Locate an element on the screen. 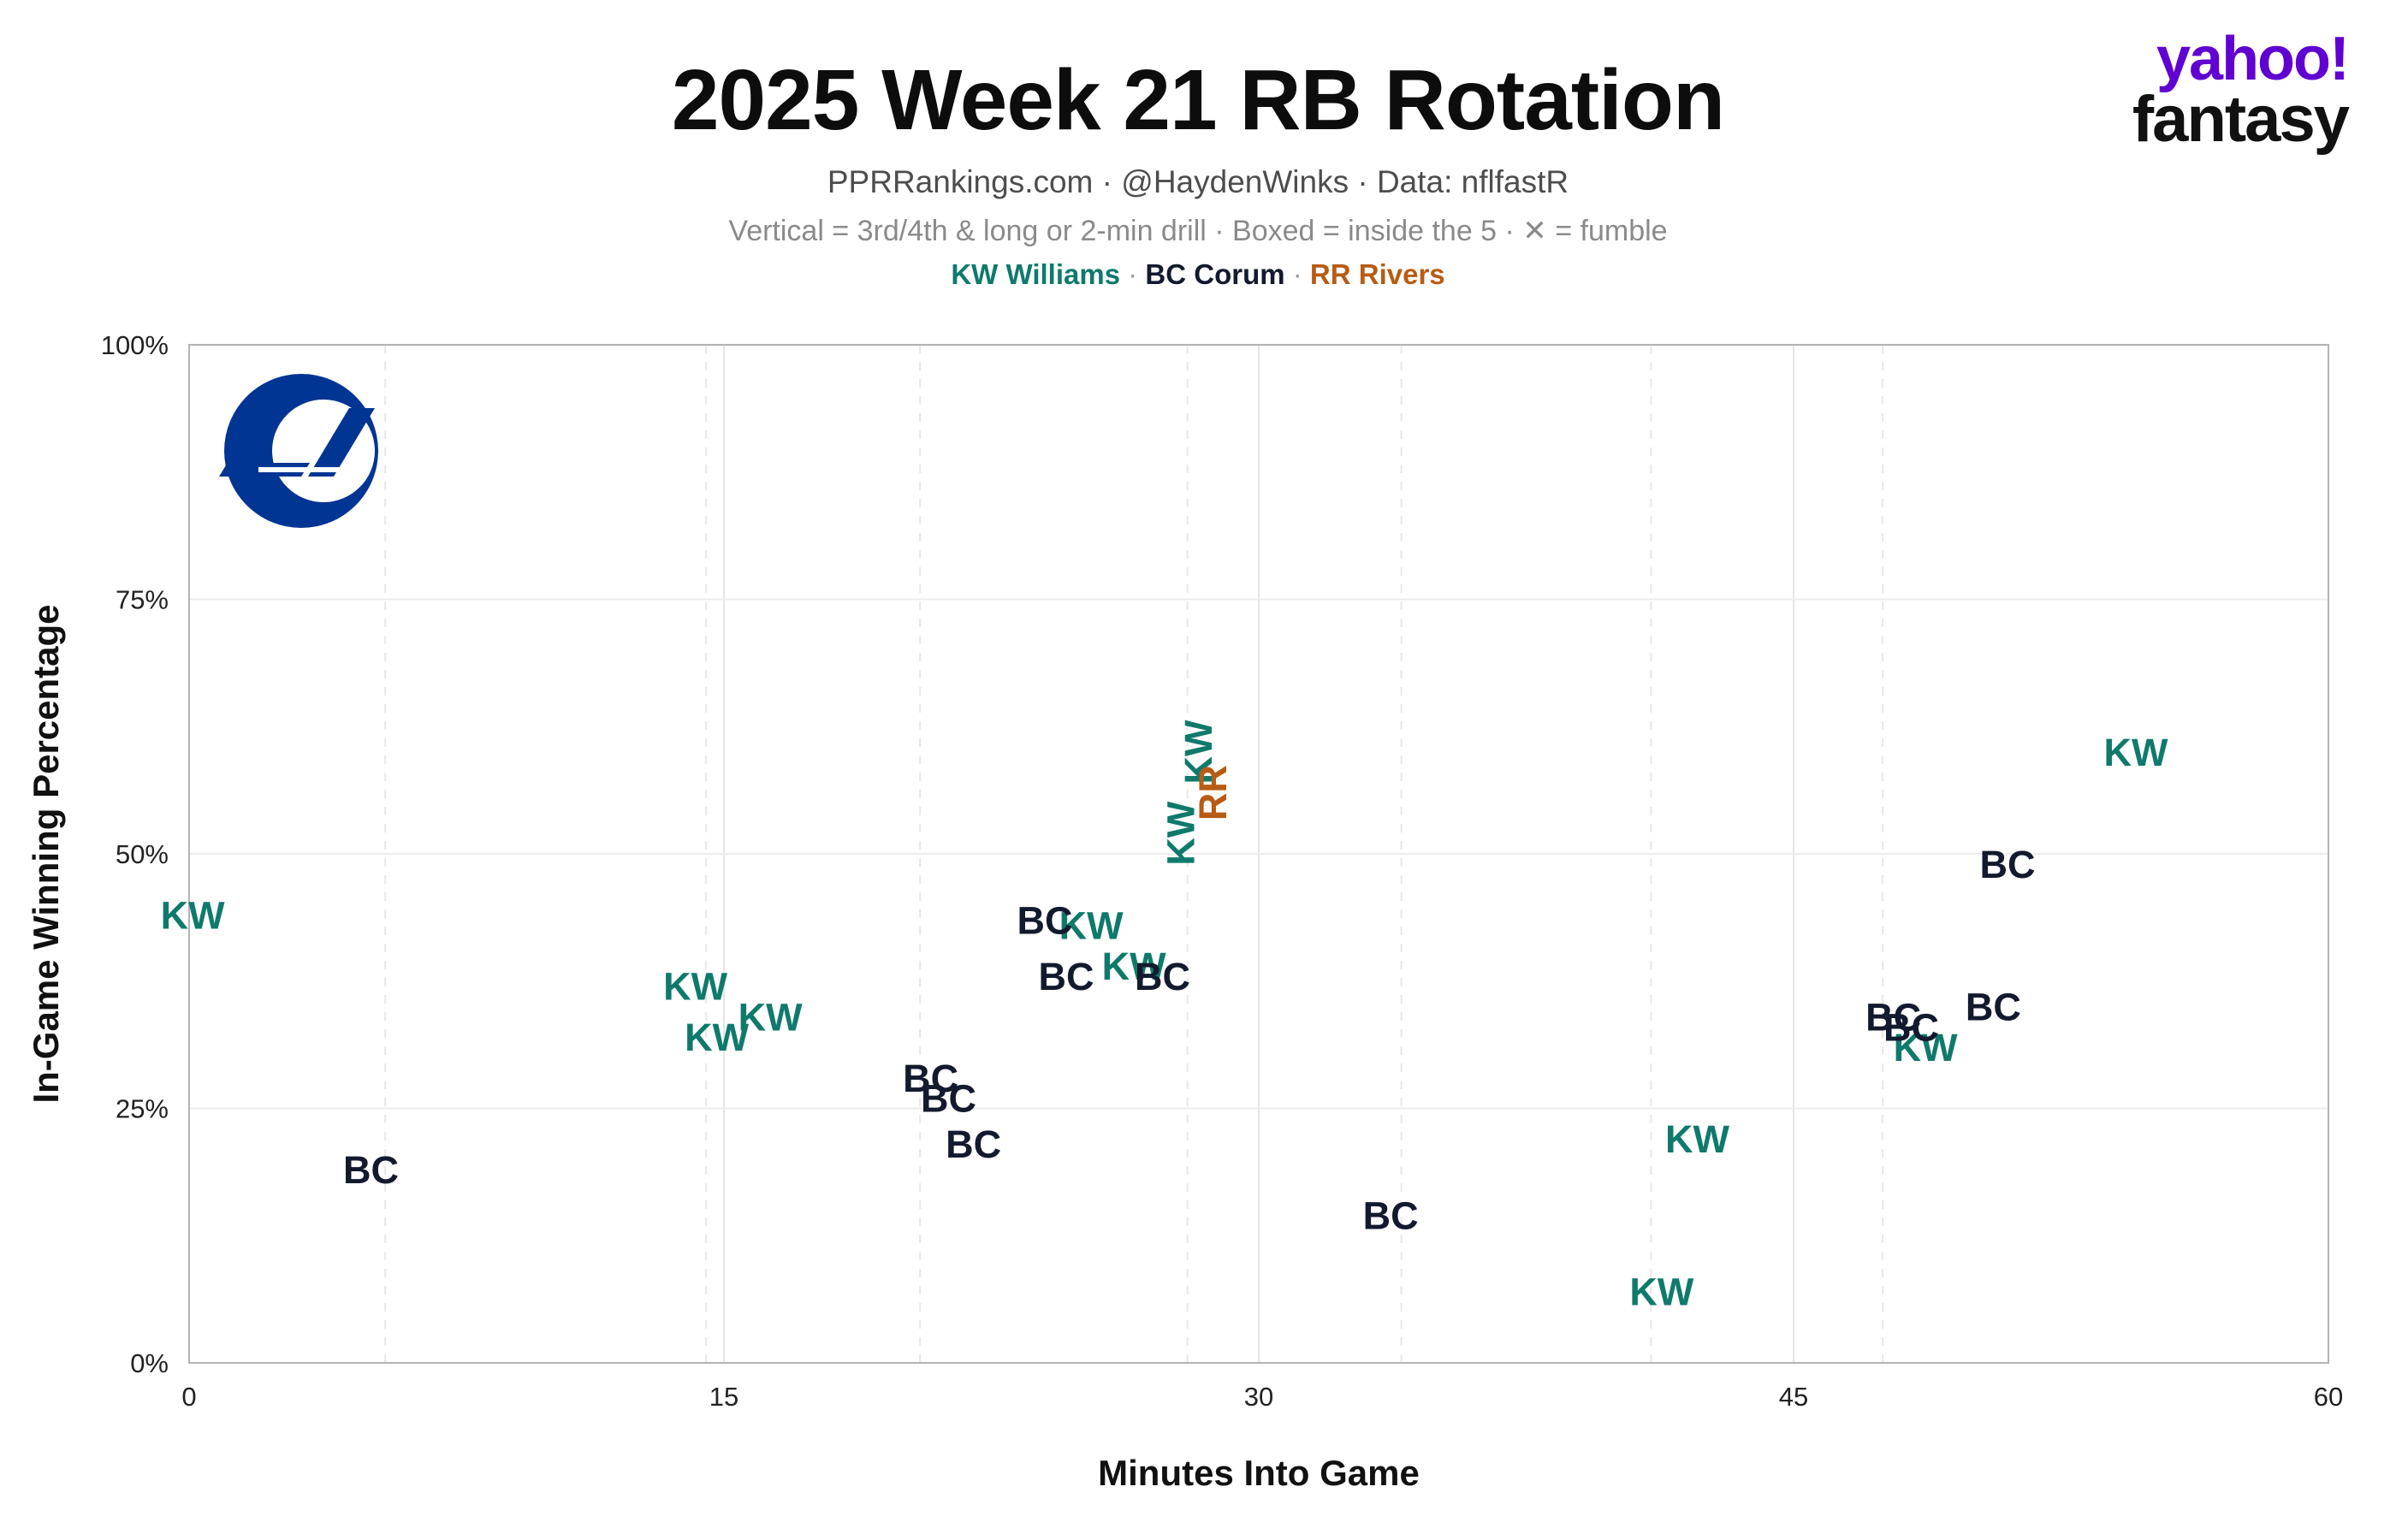 The height and width of the screenshot is (1540, 2396). x-tick-label: 15 is located at coordinates (724, 1397).